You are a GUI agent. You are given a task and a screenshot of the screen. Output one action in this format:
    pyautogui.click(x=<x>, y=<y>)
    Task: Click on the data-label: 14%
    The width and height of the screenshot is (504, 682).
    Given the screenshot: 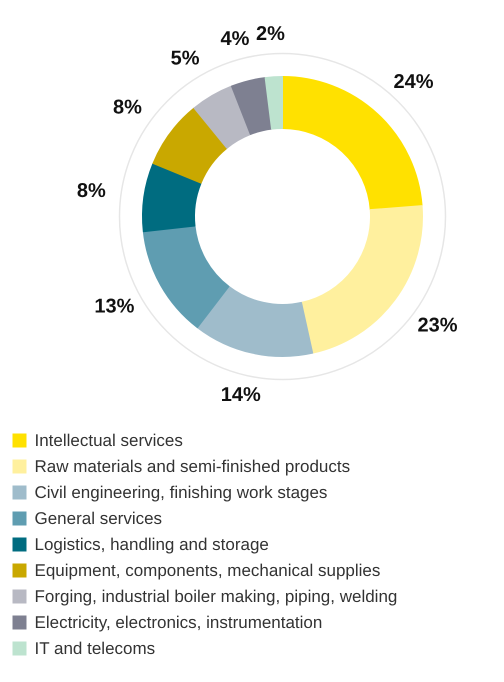 What is the action you would take?
    pyautogui.click(x=241, y=395)
    